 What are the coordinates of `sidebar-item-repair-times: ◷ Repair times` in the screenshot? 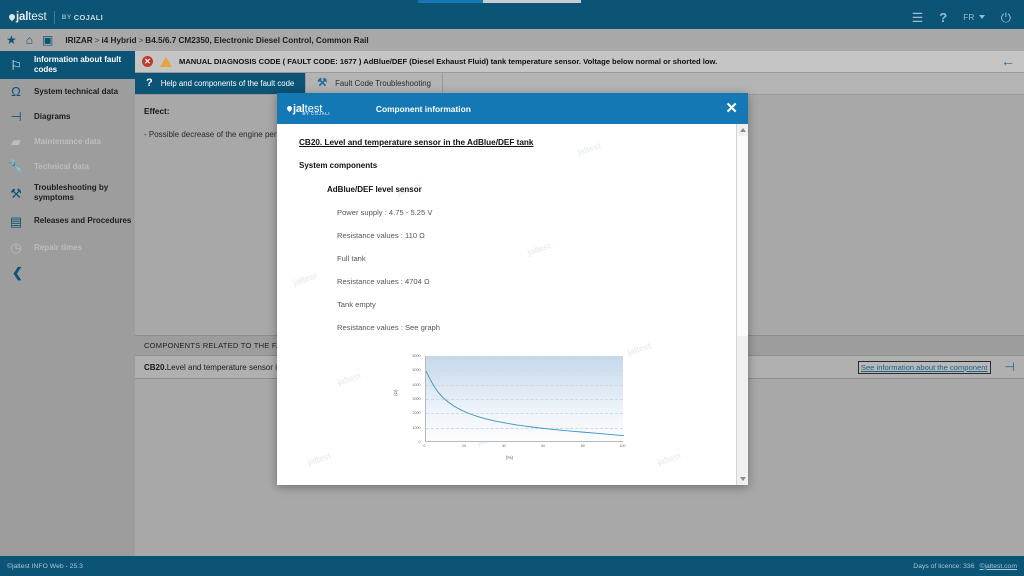 It's located at (67, 247).